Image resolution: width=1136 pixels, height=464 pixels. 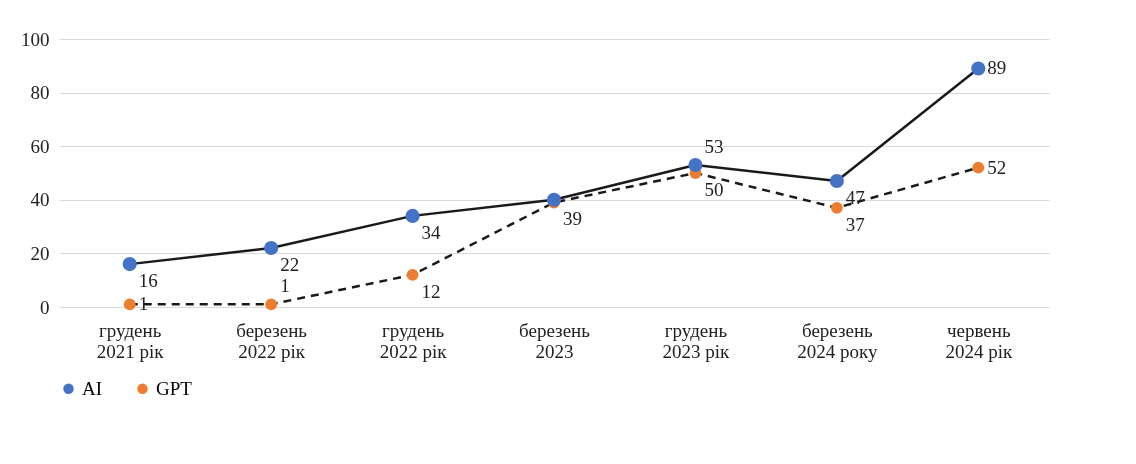 I want to click on data-label: 52, so click(x=997, y=167).